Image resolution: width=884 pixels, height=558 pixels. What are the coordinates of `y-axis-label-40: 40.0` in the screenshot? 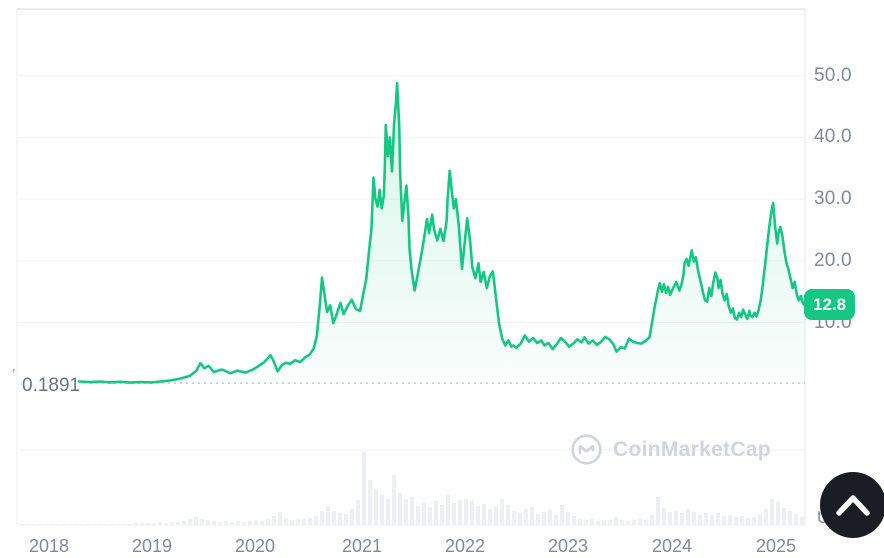 It's located at (833, 136).